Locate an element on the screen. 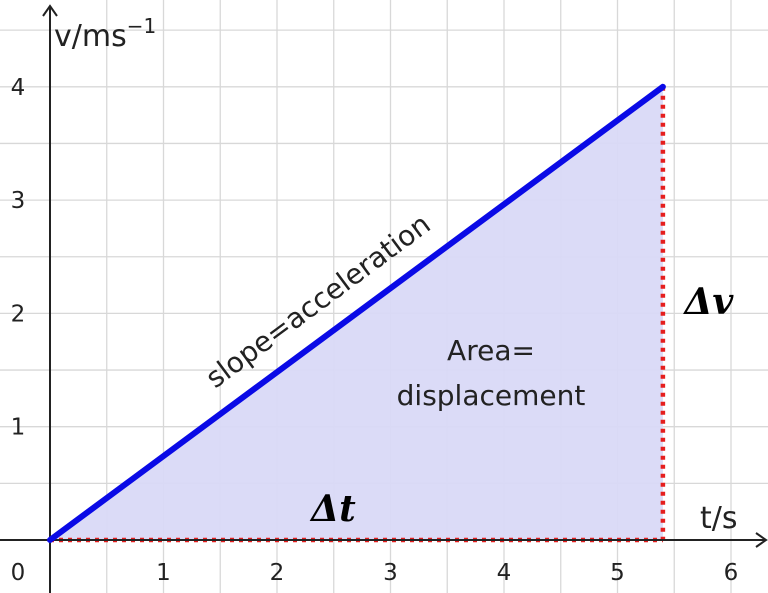 Image resolution: width=768 pixels, height=593 pixels. delta-v-label: Δv is located at coordinates (708, 302).